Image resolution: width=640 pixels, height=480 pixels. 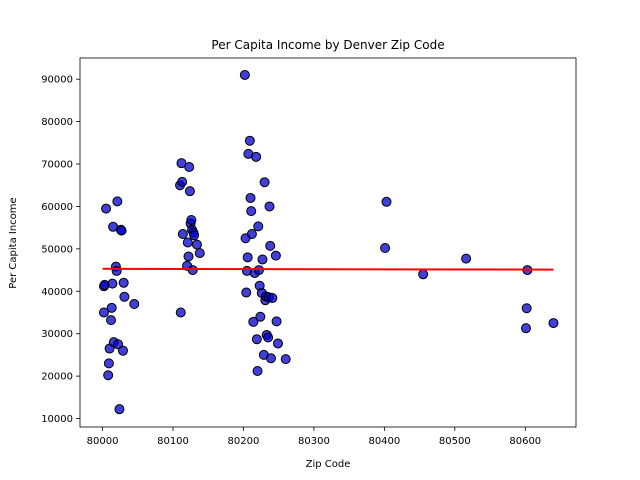 I want to click on x-tick-label: 80500, so click(x=455, y=441).